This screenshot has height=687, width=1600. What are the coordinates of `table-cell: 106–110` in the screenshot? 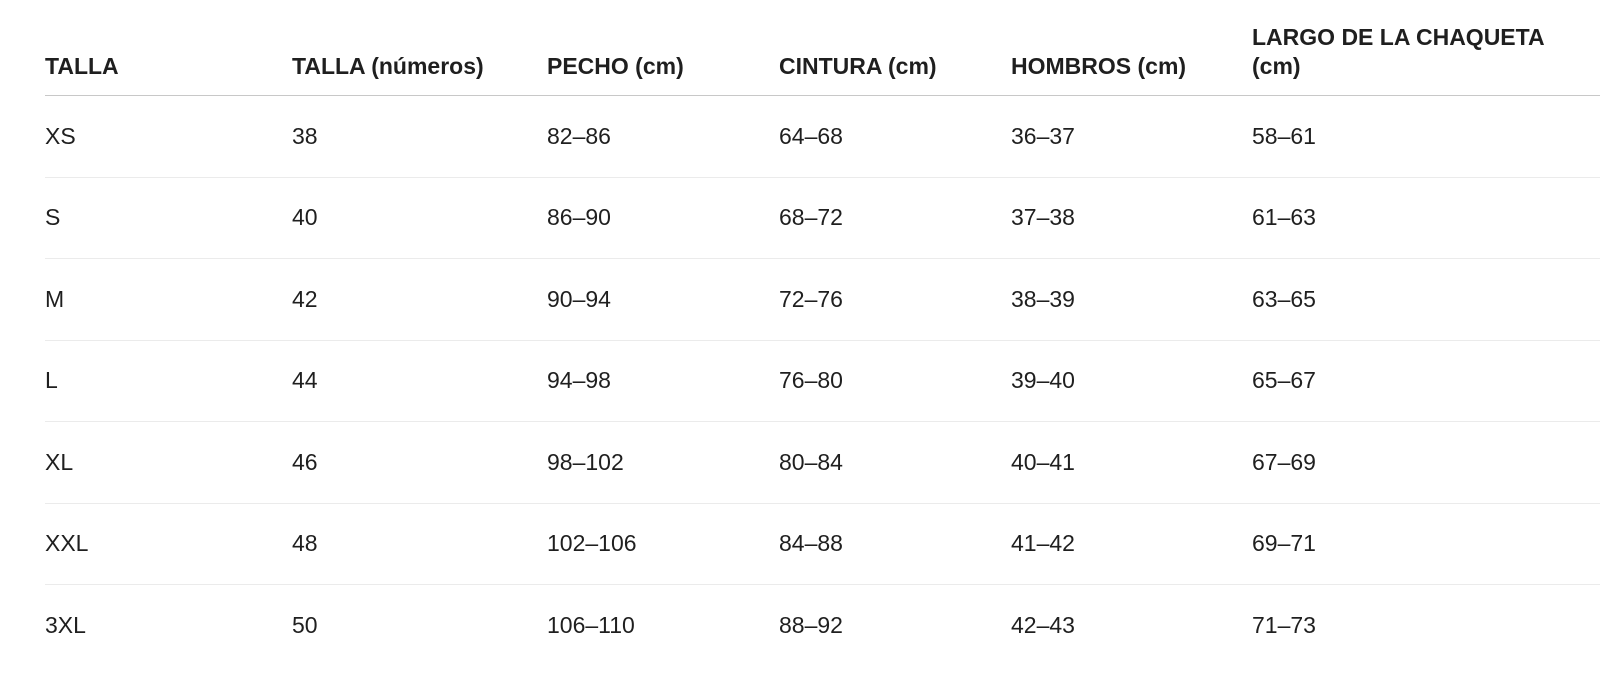 It's located at (591, 624).